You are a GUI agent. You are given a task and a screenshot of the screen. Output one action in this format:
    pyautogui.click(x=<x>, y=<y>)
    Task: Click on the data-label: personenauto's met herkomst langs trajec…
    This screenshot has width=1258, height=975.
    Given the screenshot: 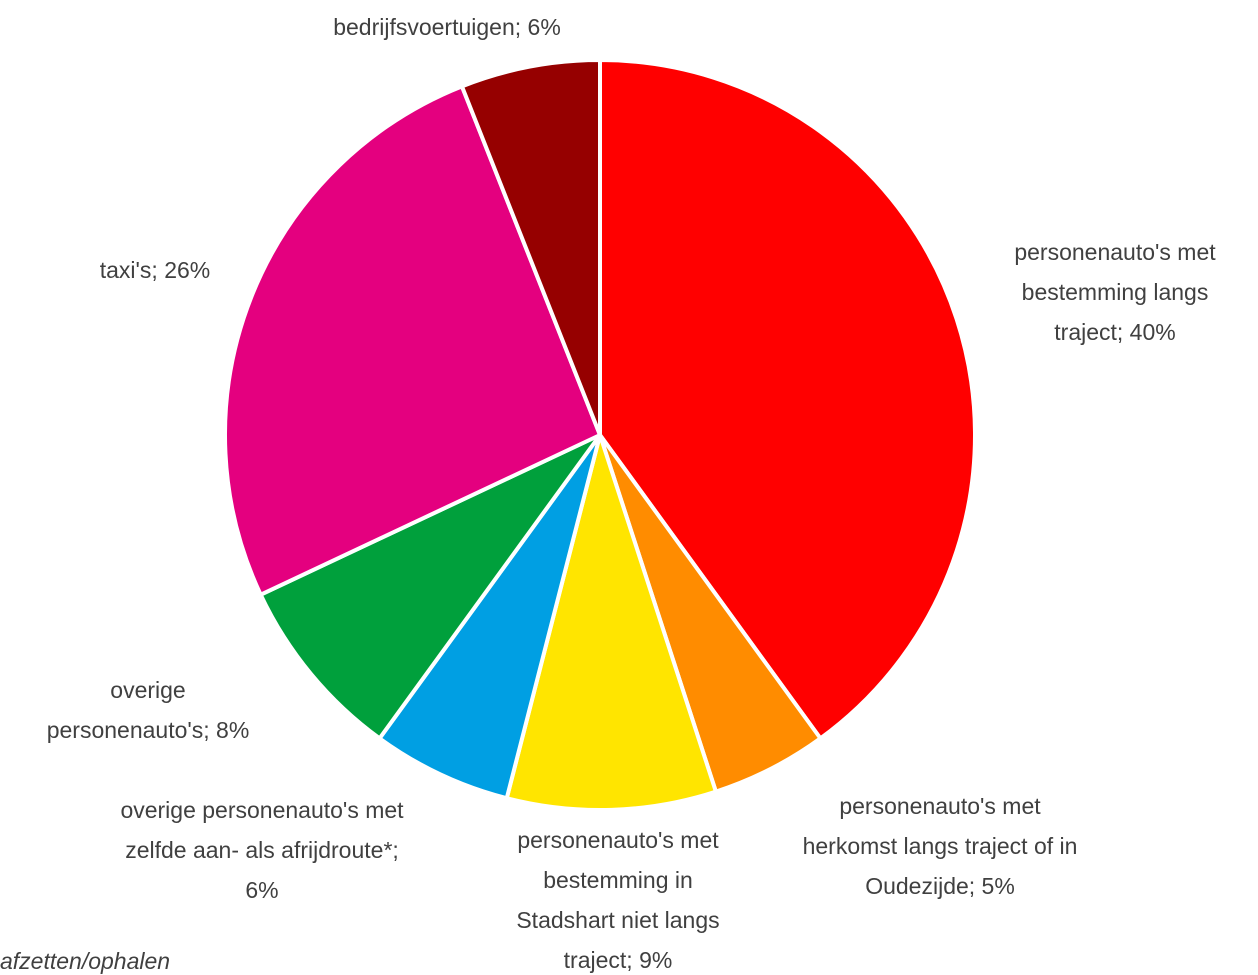 What is the action you would take?
    pyautogui.click(x=940, y=846)
    